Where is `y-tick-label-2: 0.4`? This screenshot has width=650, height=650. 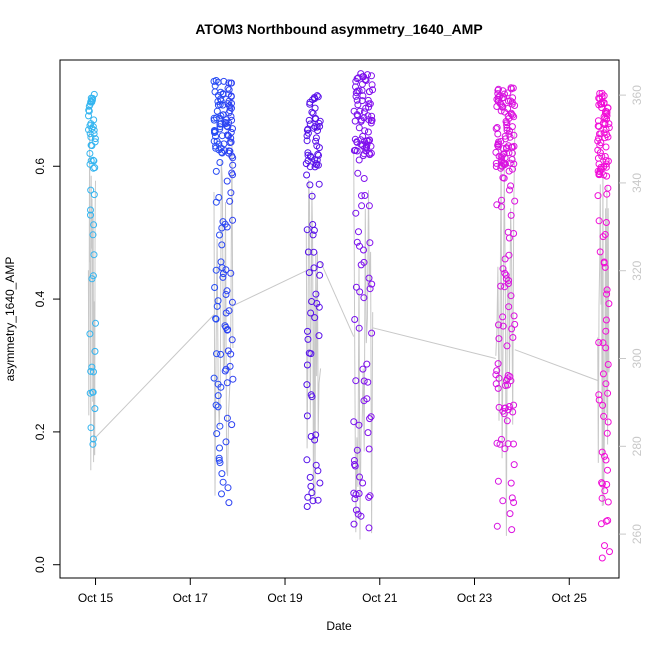
y-tick-label-2: 0.4 is located at coordinates (40, 298).